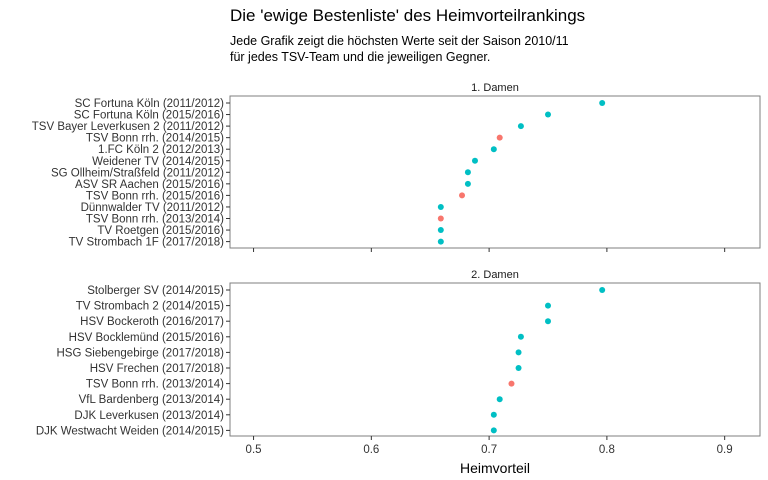 This screenshot has width=768, height=480. What do you see at coordinates (130, 431) in the screenshot?
I see `panel-2-ytick-label: DJK Westwacht Weiden (2014/2015)` at bounding box center [130, 431].